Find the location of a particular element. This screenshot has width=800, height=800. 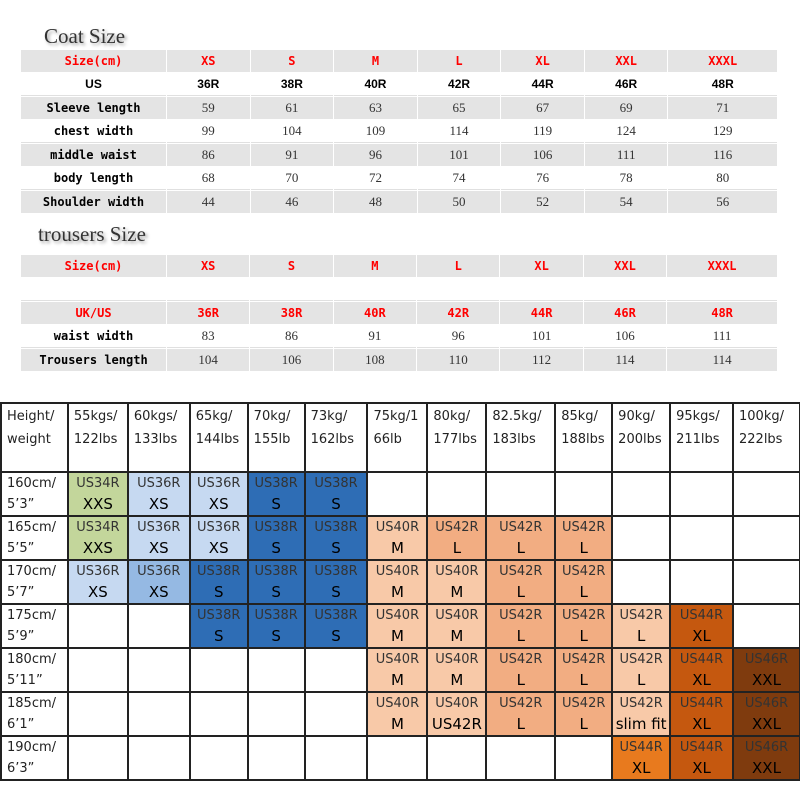

weight-header: 90kg/ 200lbs is located at coordinates (641, 437).